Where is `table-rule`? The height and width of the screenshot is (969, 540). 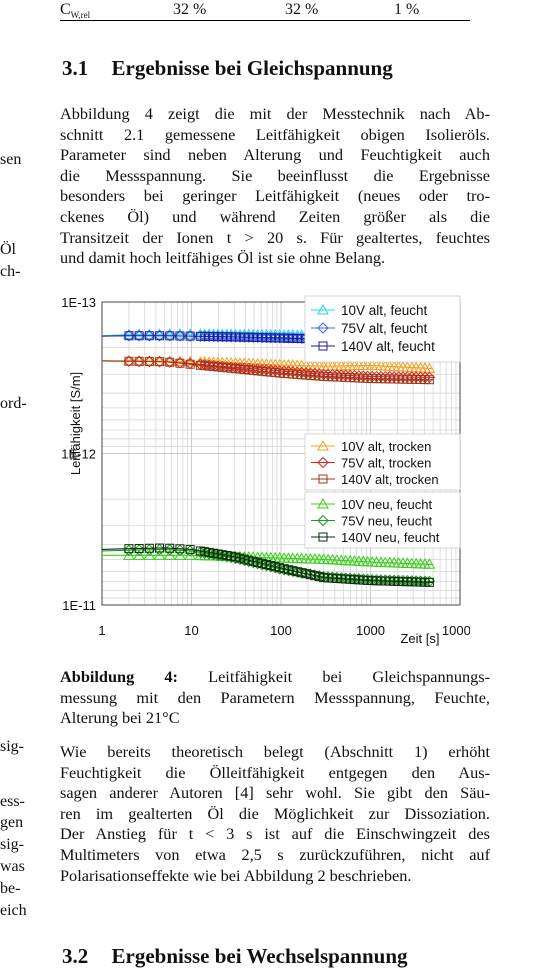 table-rule is located at coordinates (265, 20).